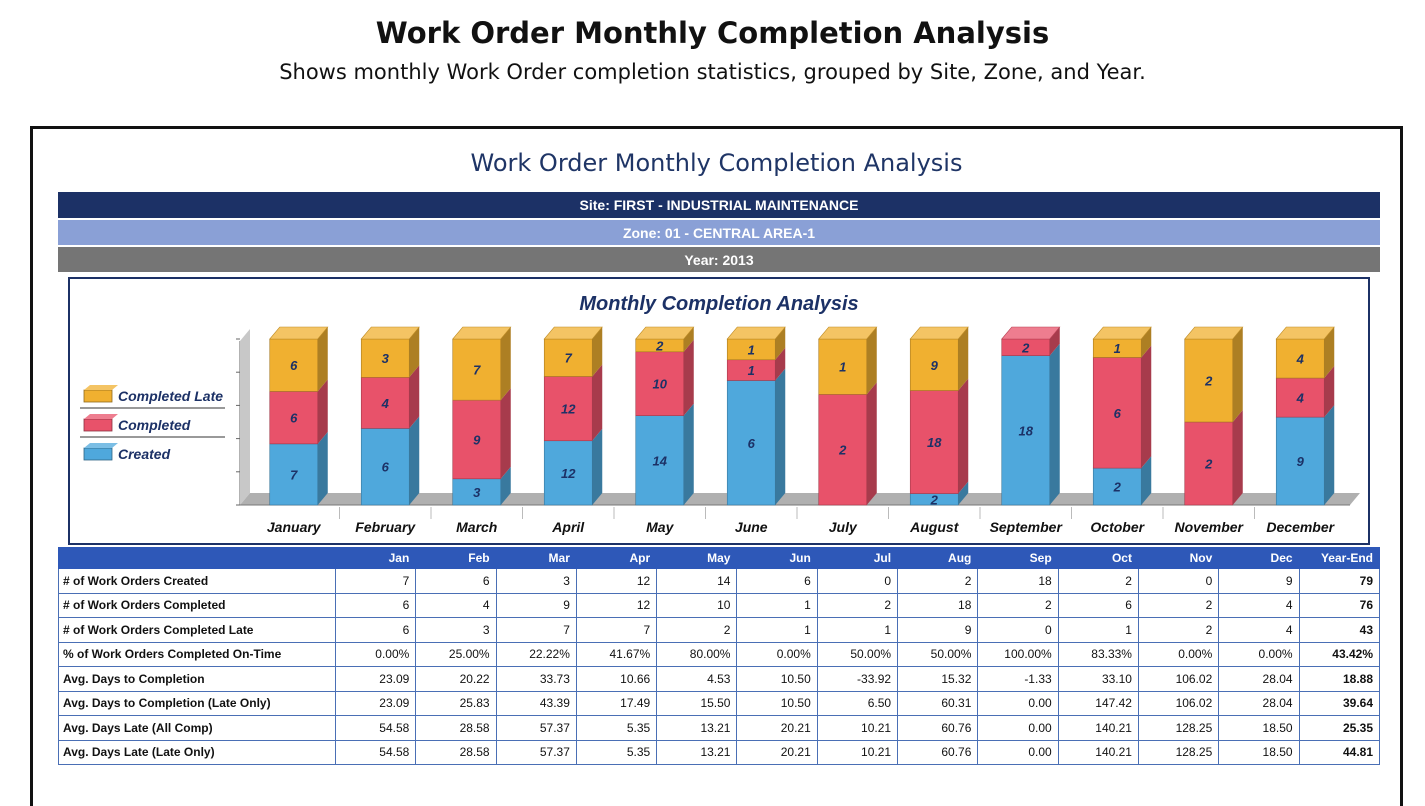  Describe the element at coordinates (1117, 527) in the screenshot. I see `x-tick-label: October` at that location.